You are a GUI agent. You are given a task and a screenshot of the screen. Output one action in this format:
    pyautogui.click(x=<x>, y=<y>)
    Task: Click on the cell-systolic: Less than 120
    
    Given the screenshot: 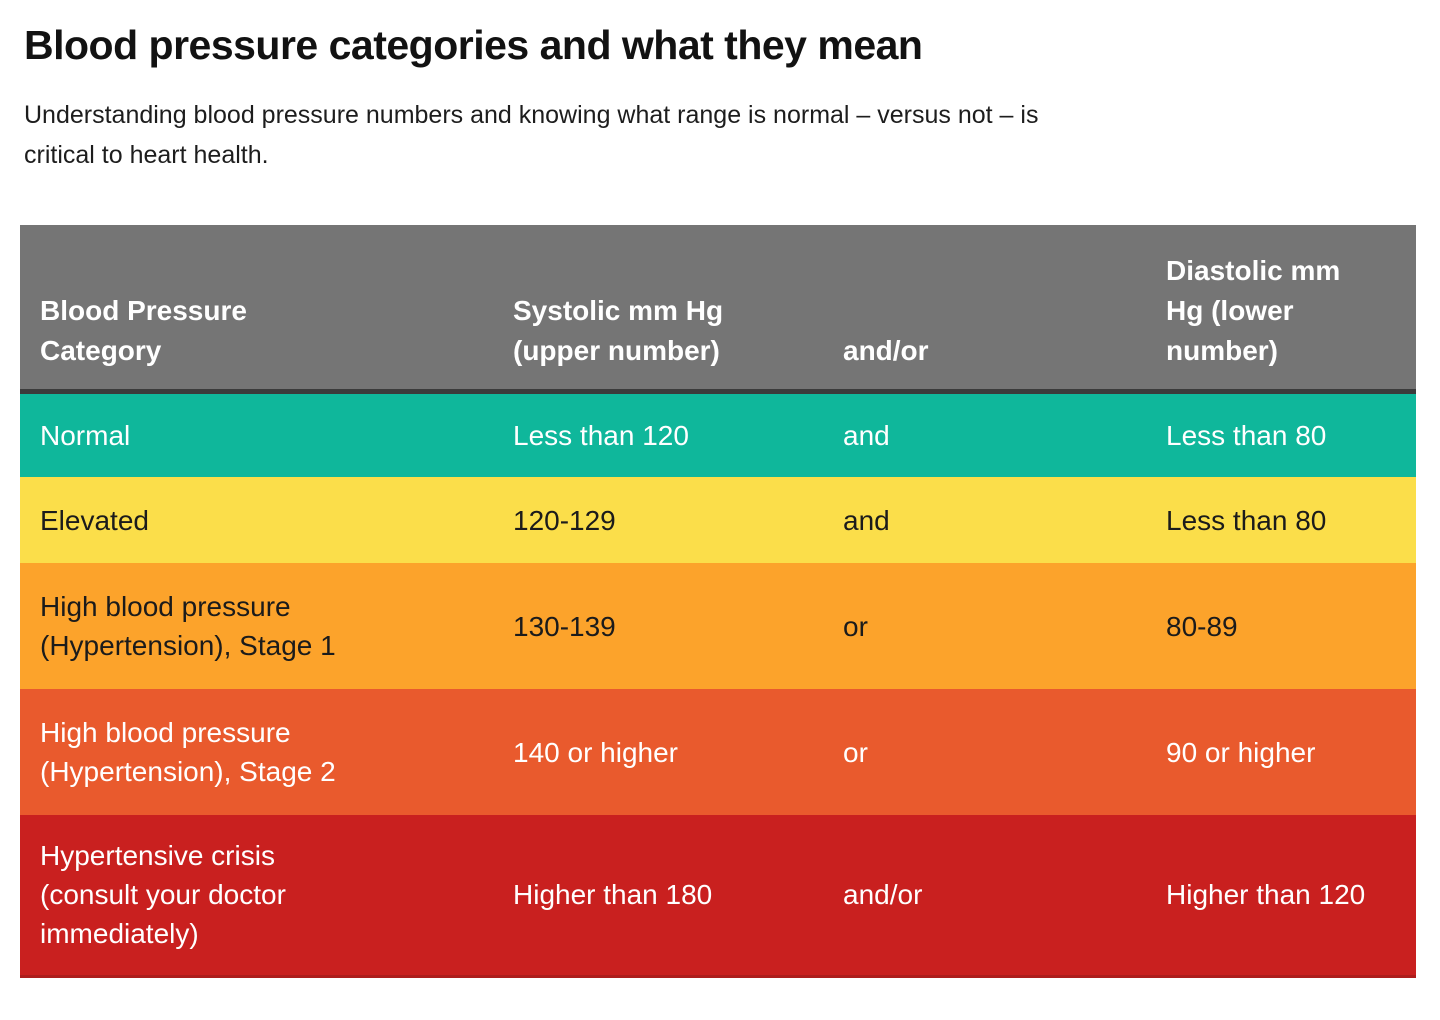 What is the action you would take?
    pyautogui.click(x=601, y=435)
    